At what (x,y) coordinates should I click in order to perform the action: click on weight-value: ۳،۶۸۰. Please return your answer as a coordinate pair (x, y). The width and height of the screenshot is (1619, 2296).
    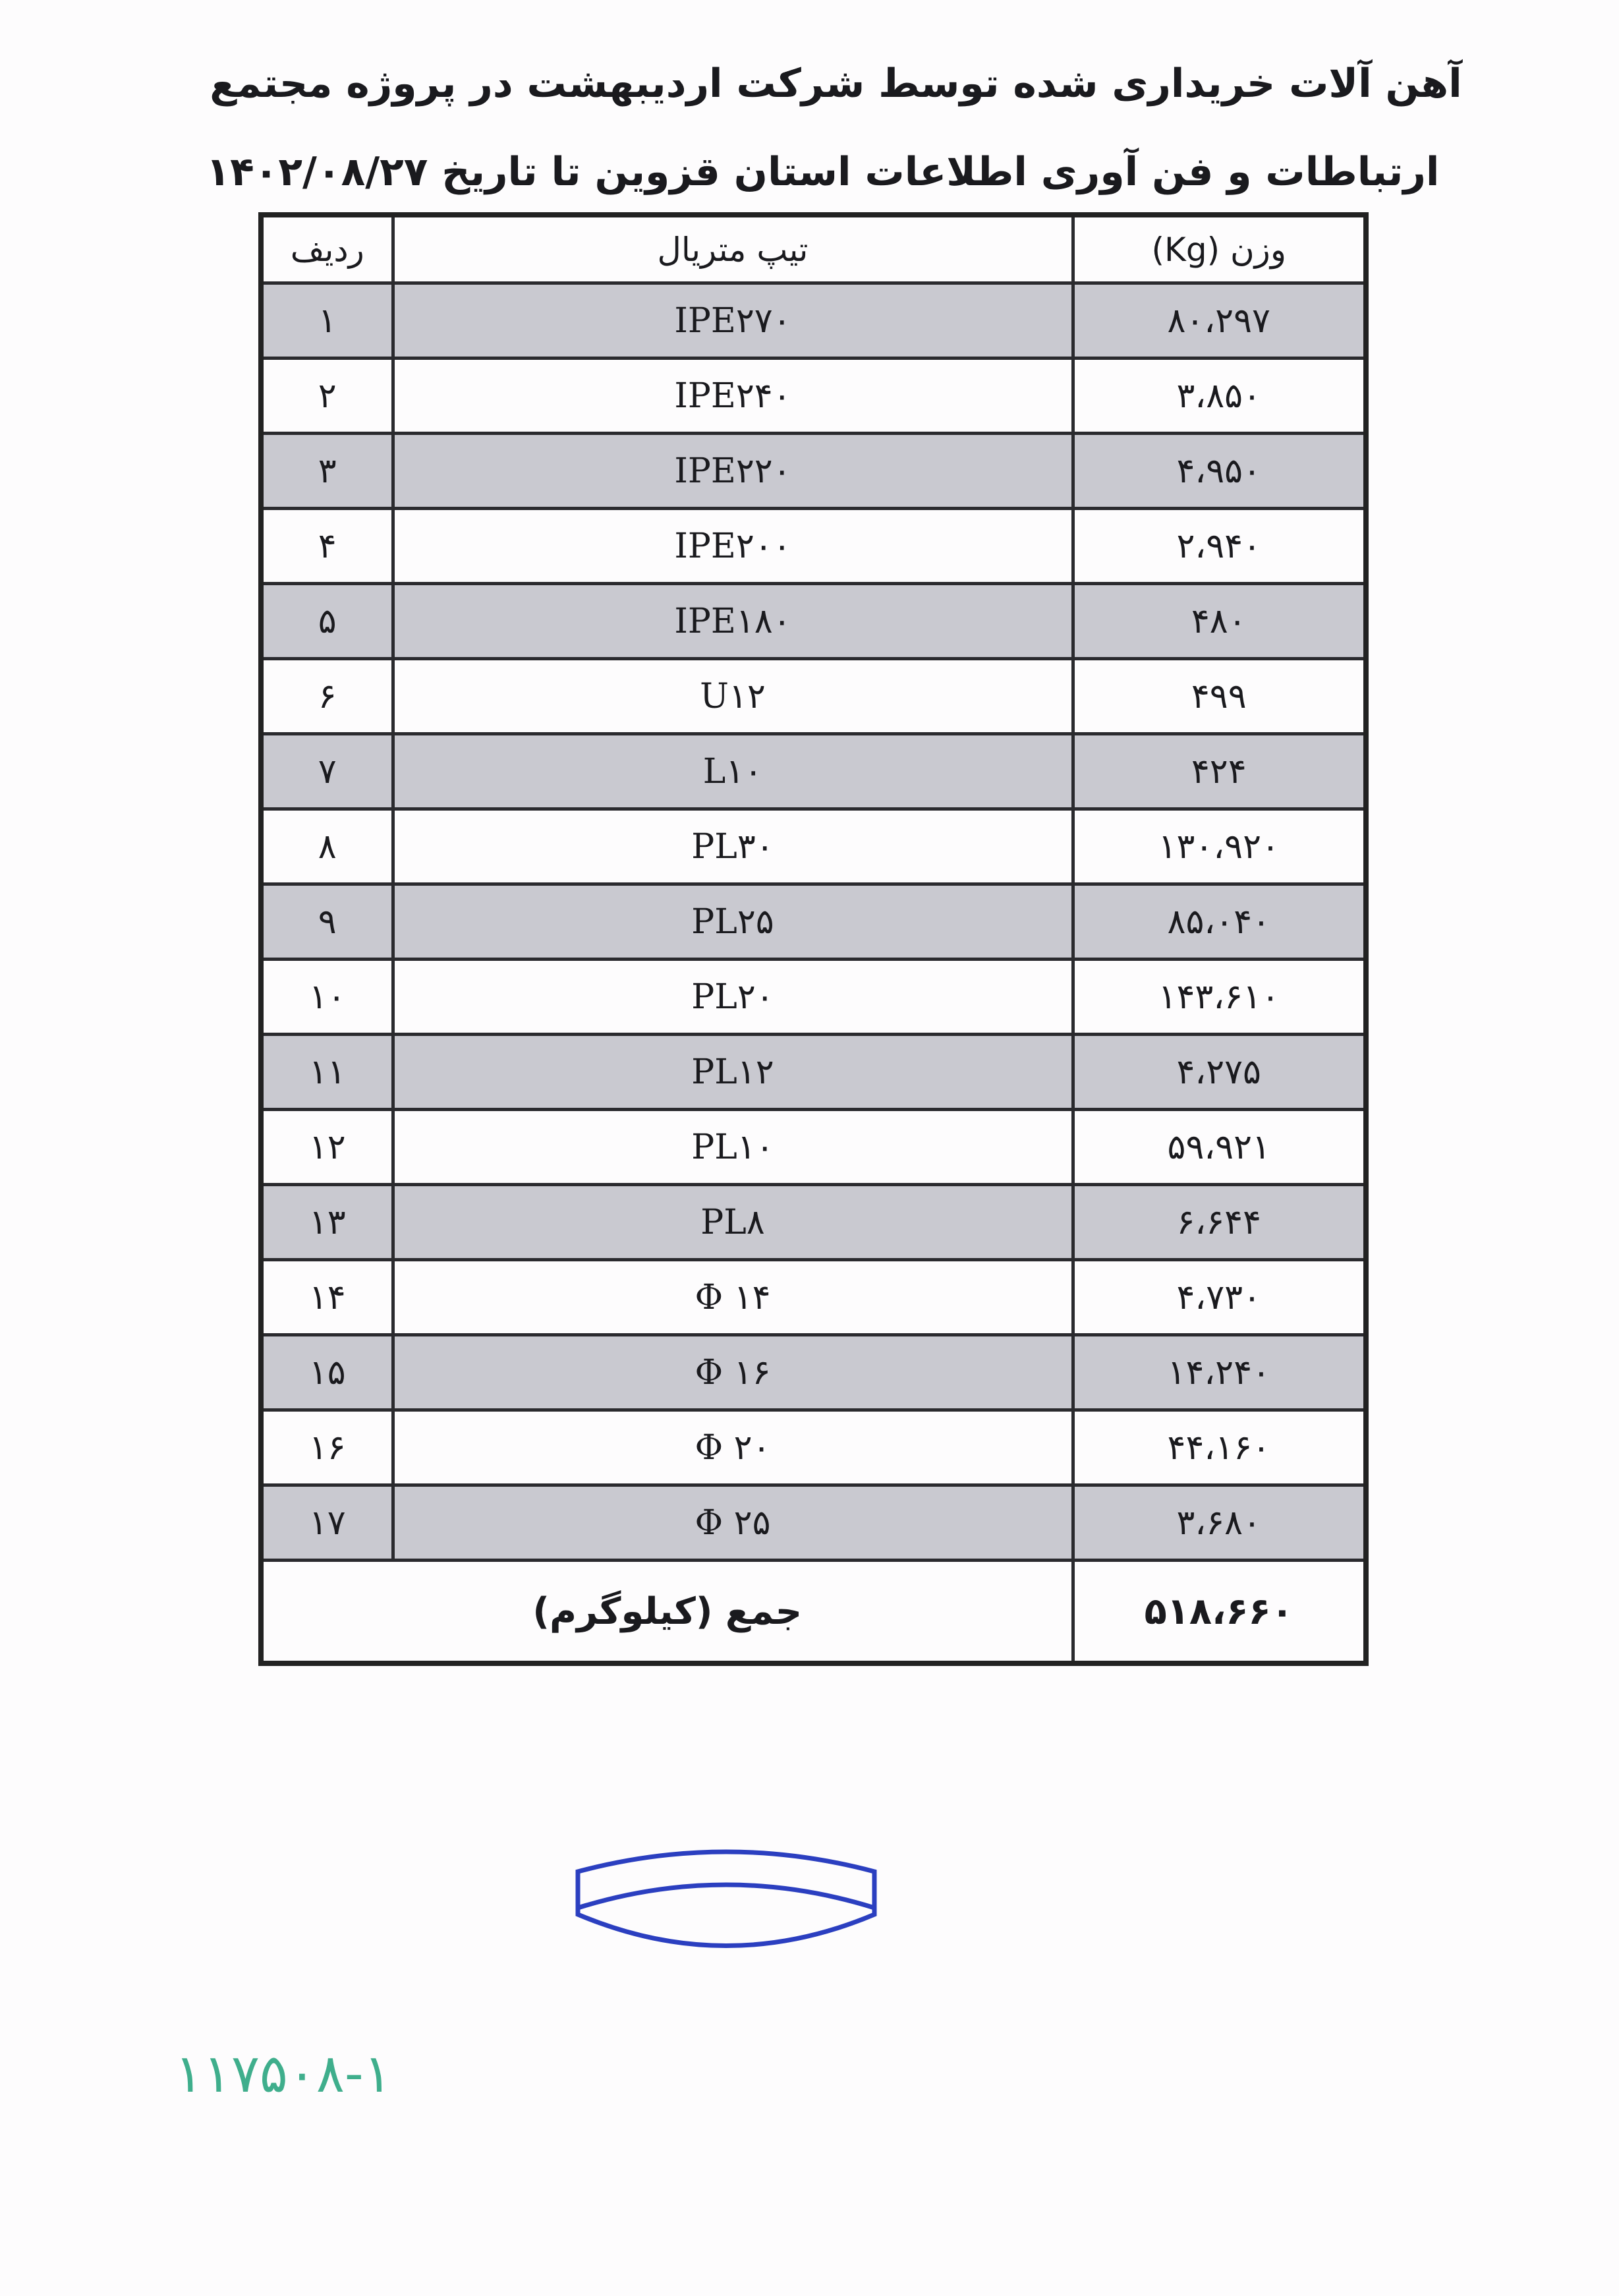
    Looking at the image, I should click on (1219, 1522).